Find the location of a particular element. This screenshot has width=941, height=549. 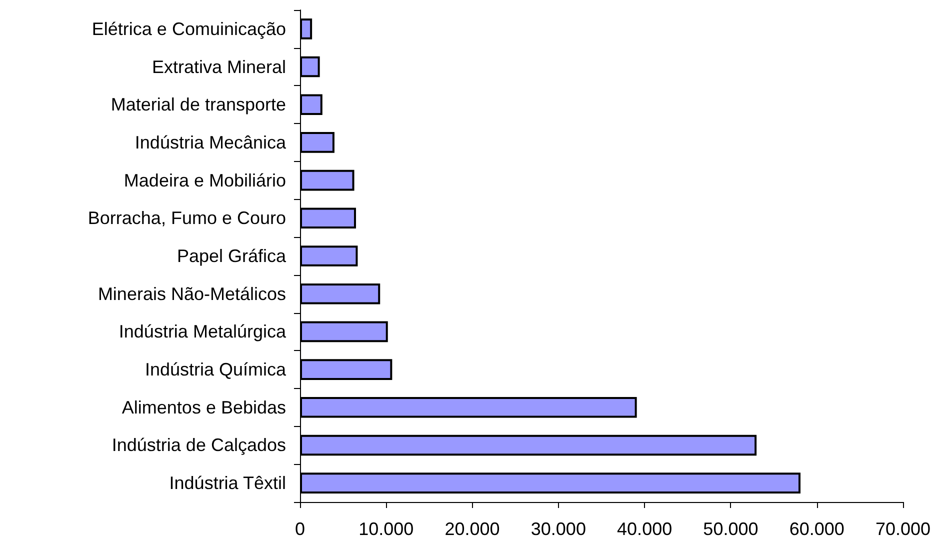

y-tick-label: Indústria Química is located at coordinates (215, 370).